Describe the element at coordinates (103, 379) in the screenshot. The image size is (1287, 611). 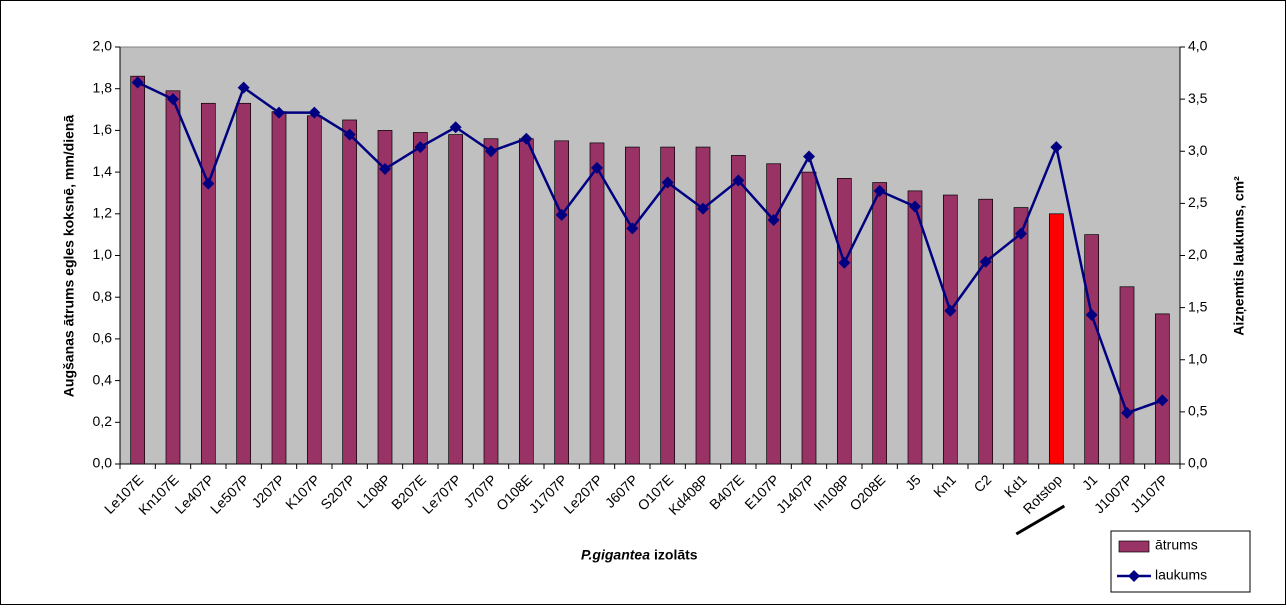
I see `y-tick-label: 0,4` at that location.